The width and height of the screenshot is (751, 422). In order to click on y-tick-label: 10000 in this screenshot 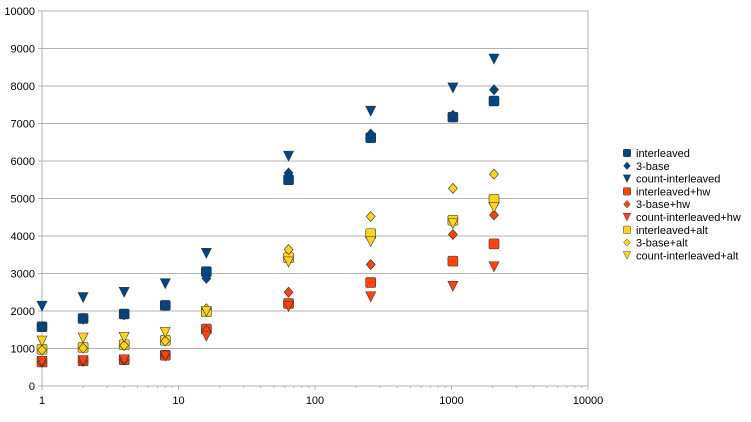, I will do `click(19, 12)`.